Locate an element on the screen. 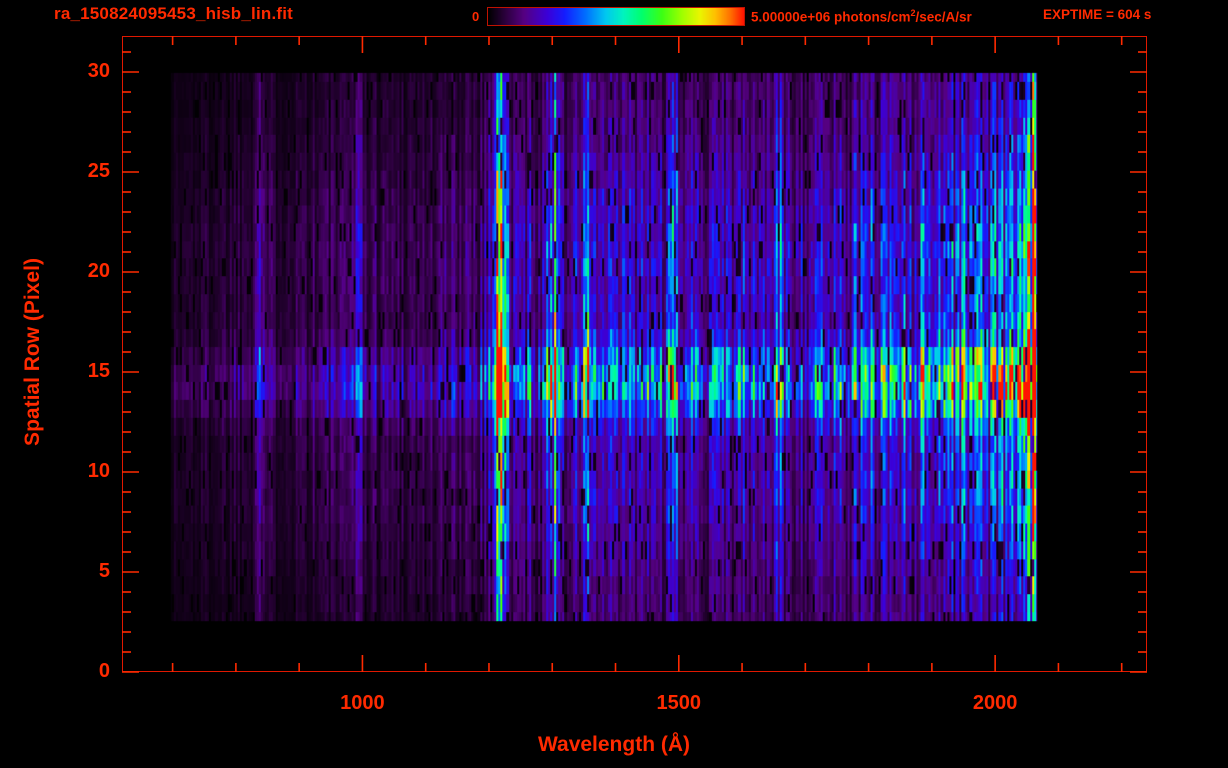 The height and width of the screenshot is (768, 1228). colorbar-units-prefix: 5.00000e+06 photons/cm is located at coordinates (831, 17).